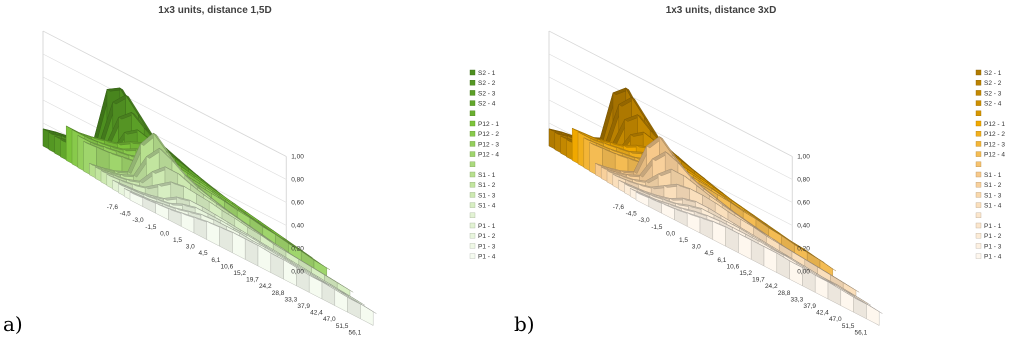 The image size is (1012, 343). What do you see at coordinates (993, 83) in the screenshot?
I see `legend-label: S2 - 2` at bounding box center [993, 83].